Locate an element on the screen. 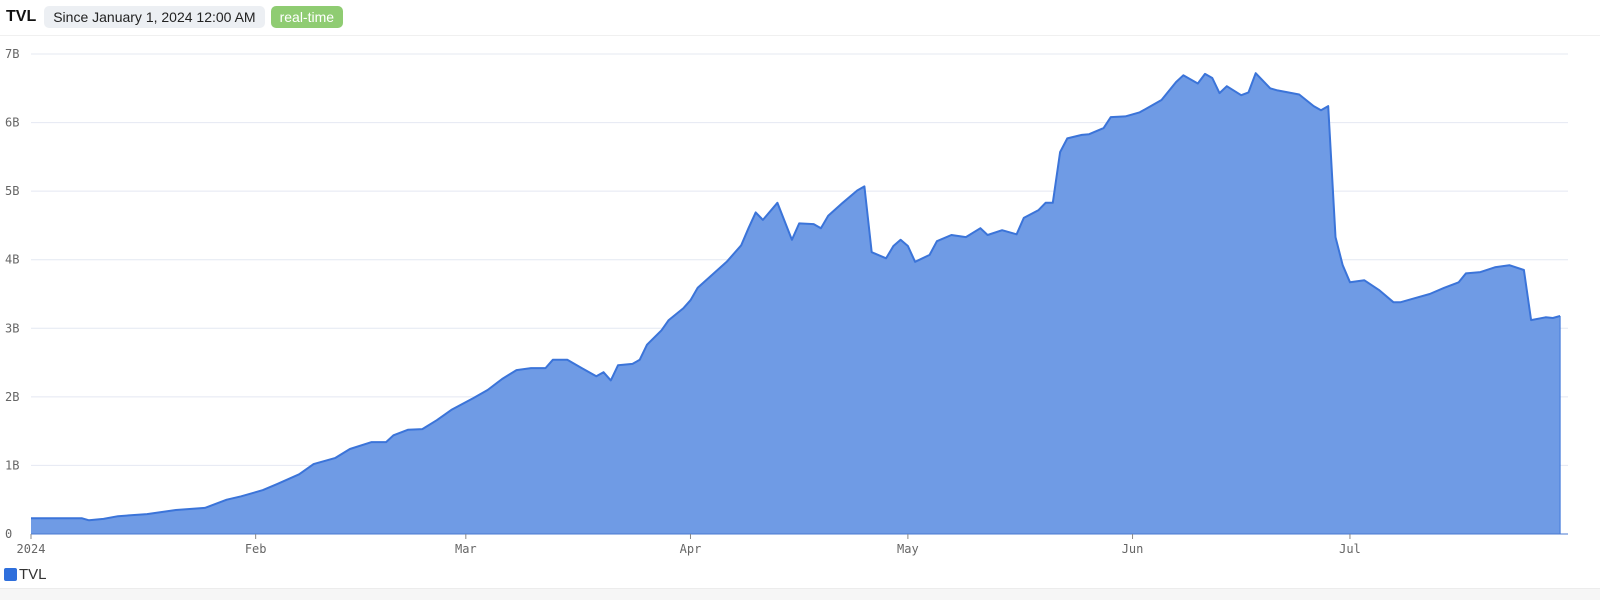  x-tick-label: 2024 is located at coordinates (31, 549).